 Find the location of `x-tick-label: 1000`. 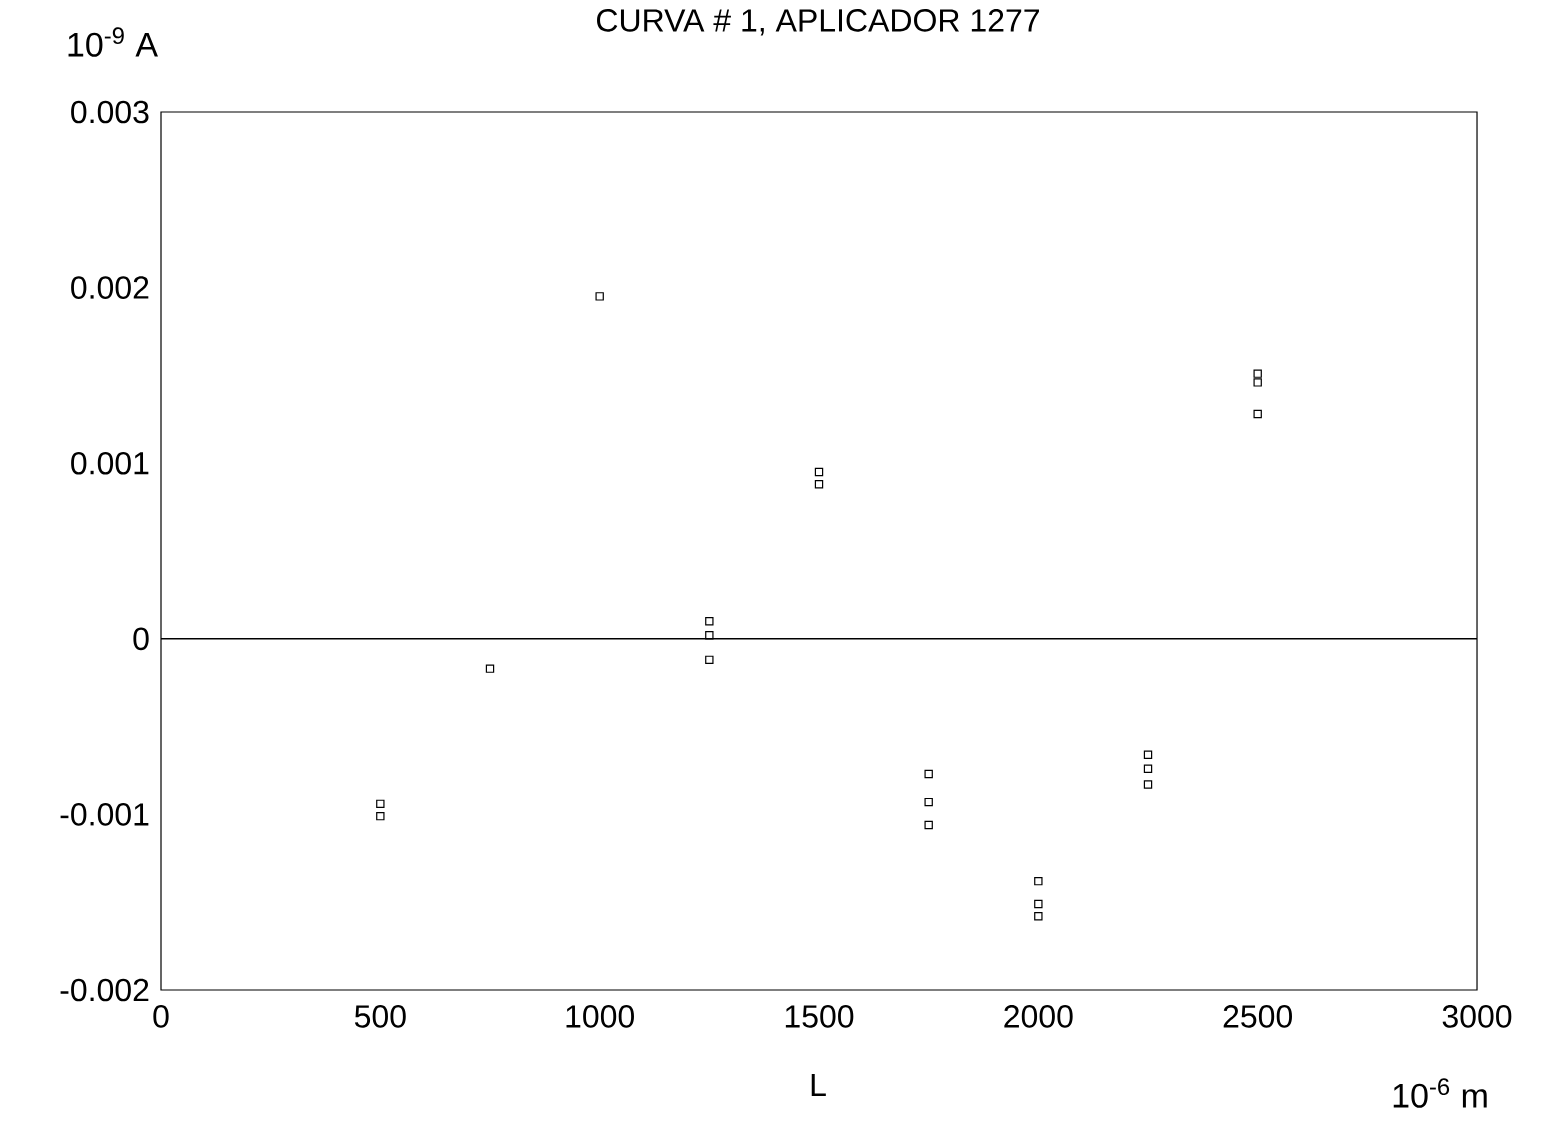

x-tick-label: 1000 is located at coordinates (600, 1016).